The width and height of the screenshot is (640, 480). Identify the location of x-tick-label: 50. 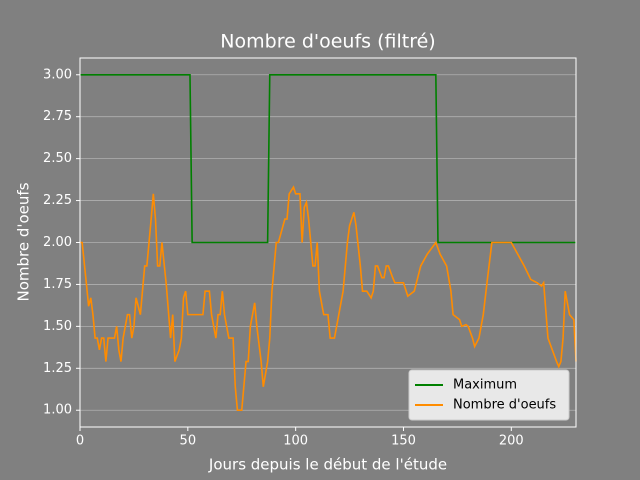
(188, 441).